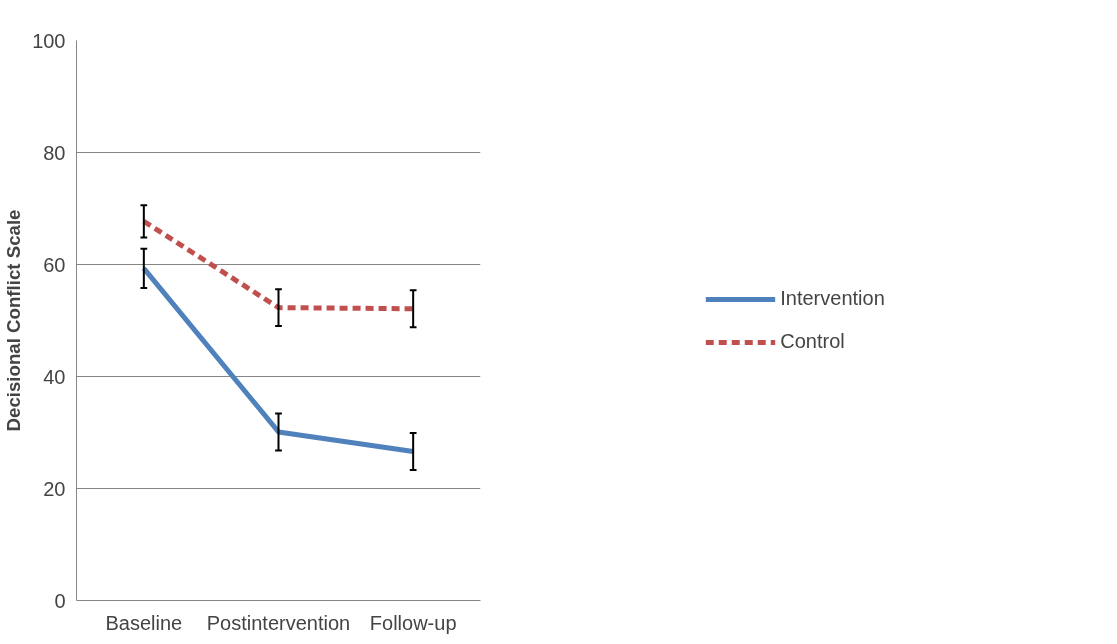 This screenshot has height=644, width=1117. What do you see at coordinates (144, 622) in the screenshot?
I see `x-tick-label: Baseline` at bounding box center [144, 622].